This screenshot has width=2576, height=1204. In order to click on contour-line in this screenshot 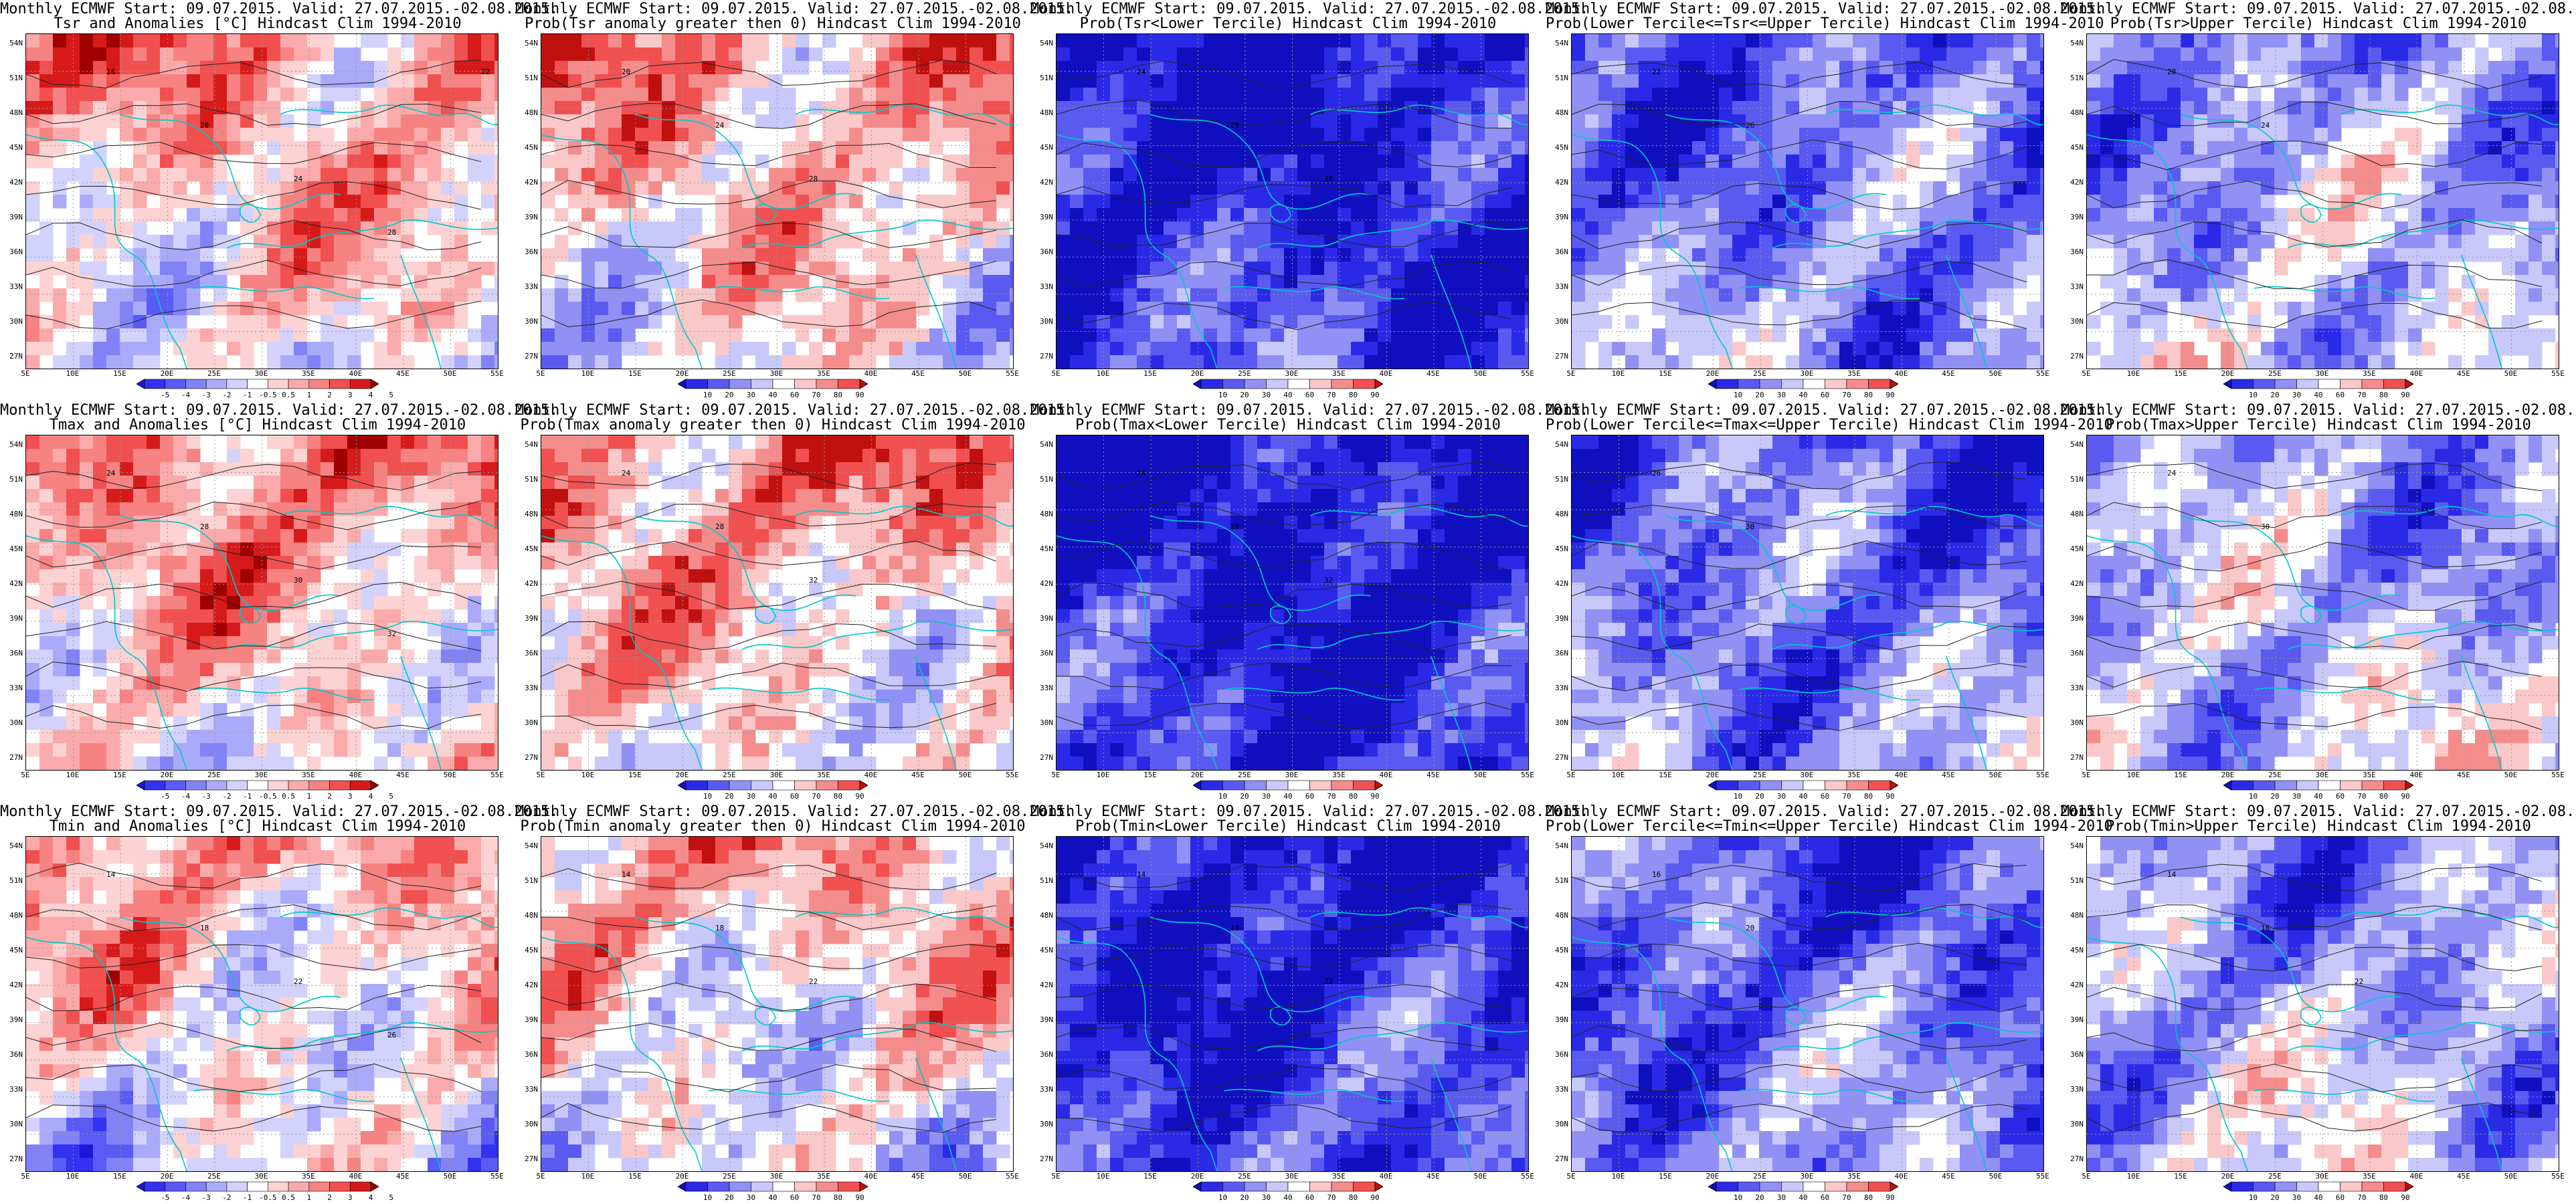, I will do `click(2315, 74)`.